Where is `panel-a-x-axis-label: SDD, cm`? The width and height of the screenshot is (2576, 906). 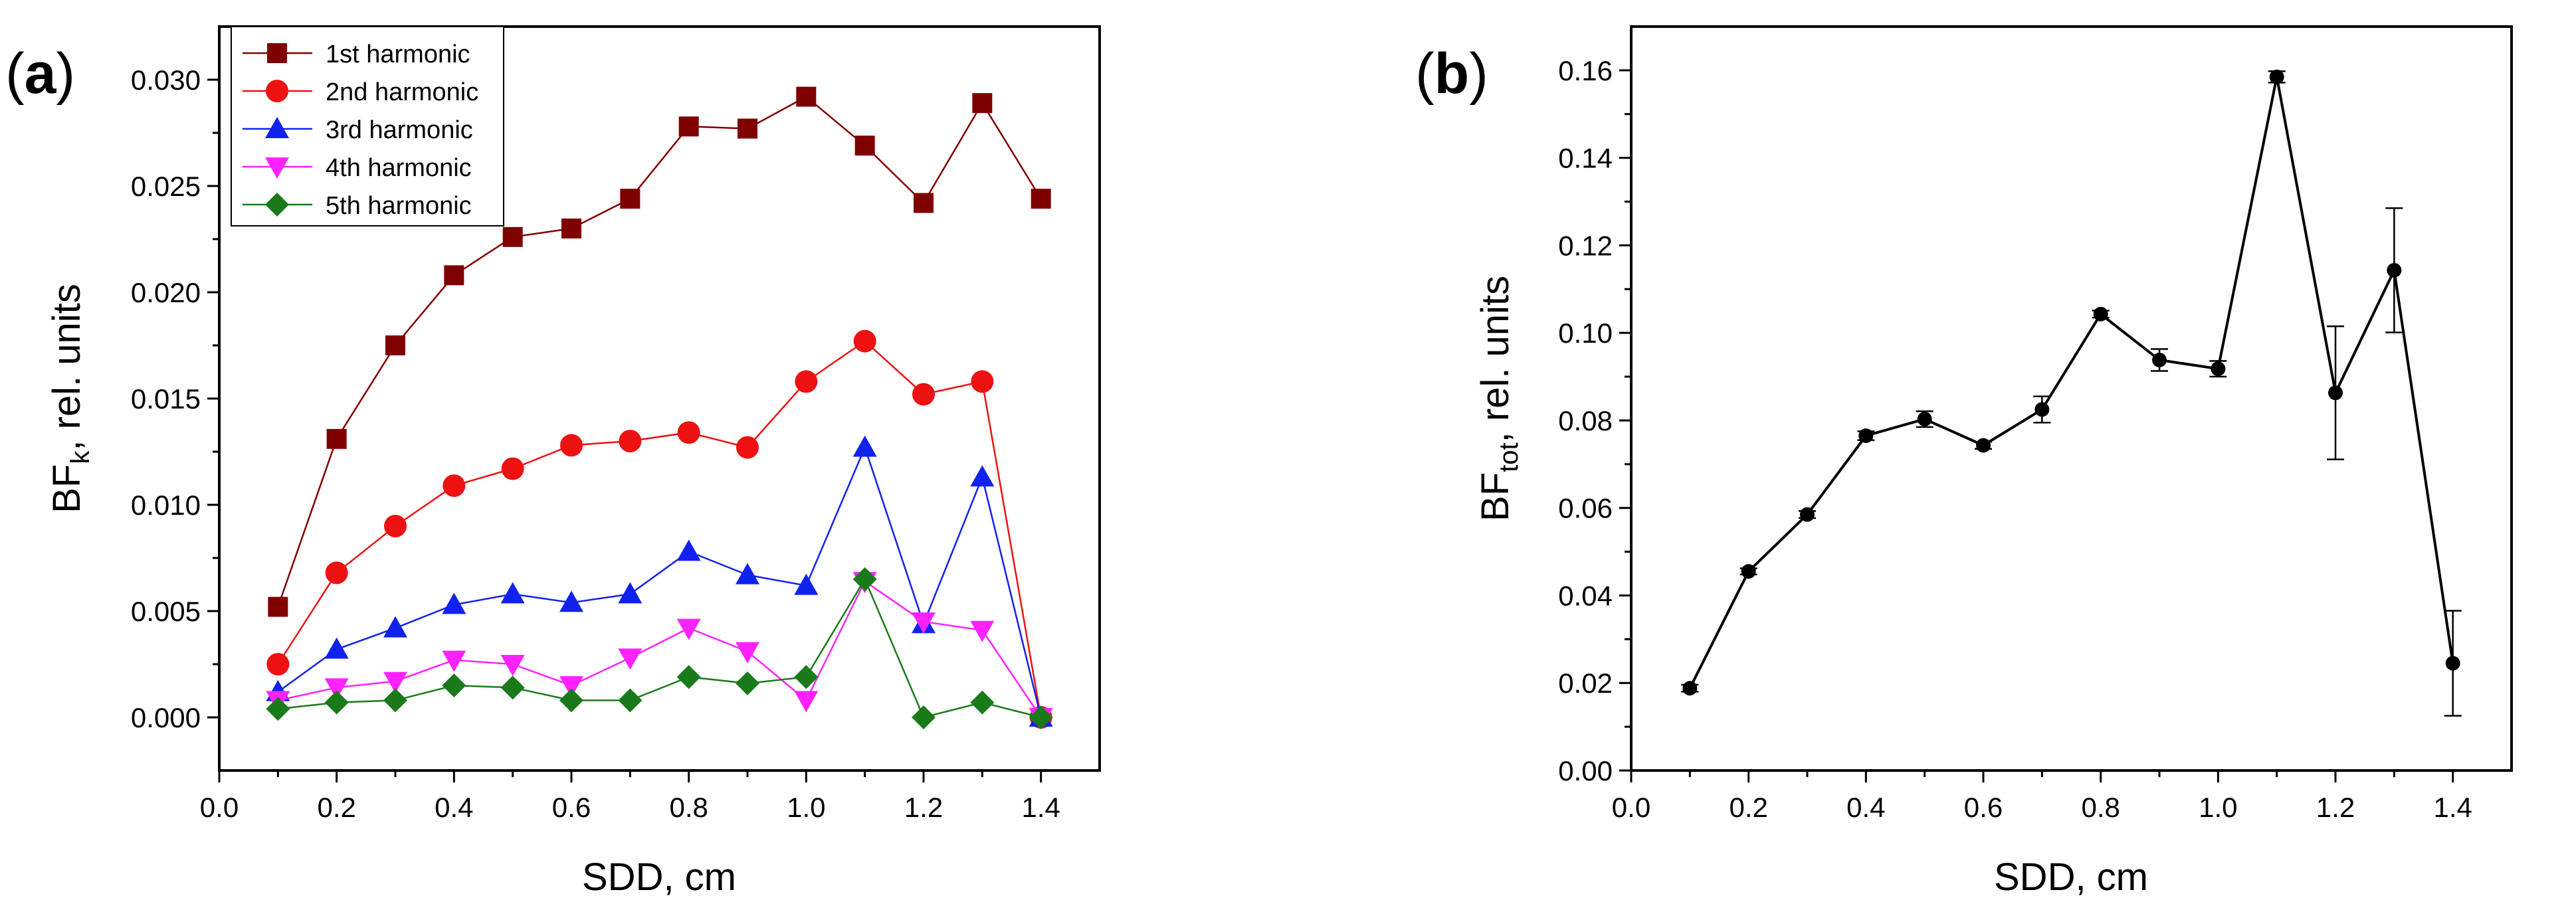 panel-a-x-axis-label: SDD, cm is located at coordinates (659, 877).